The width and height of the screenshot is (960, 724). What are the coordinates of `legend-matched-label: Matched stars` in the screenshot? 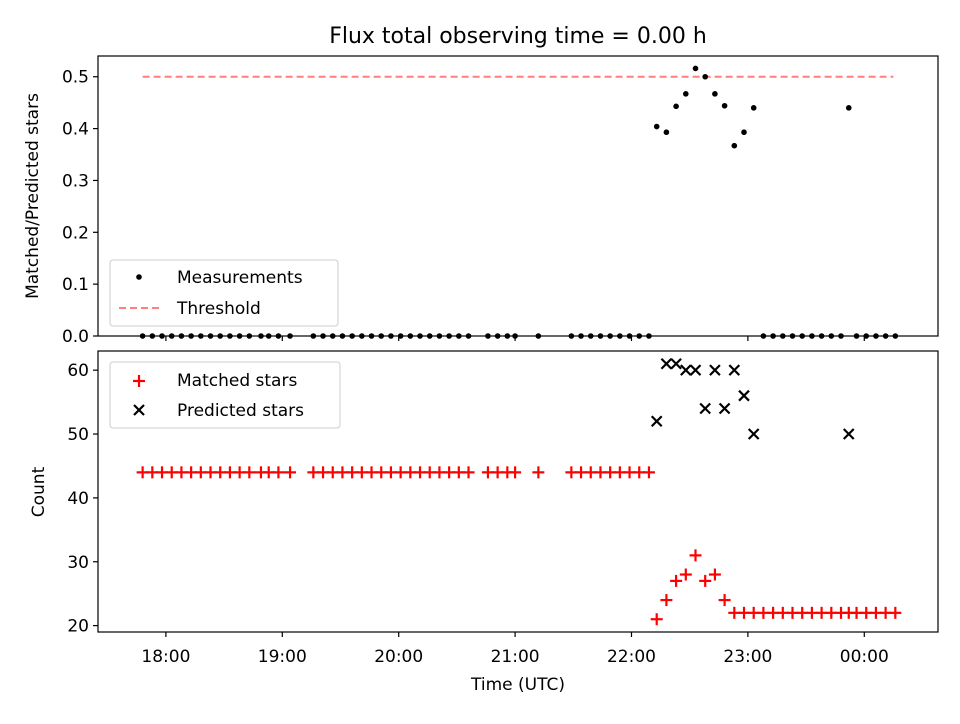 It's located at (237, 381).